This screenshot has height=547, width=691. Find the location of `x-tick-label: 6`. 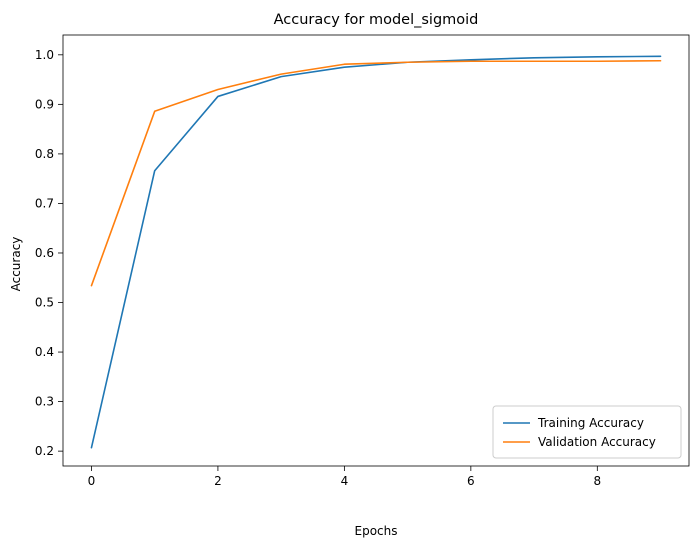

x-tick-label: 6 is located at coordinates (471, 481).